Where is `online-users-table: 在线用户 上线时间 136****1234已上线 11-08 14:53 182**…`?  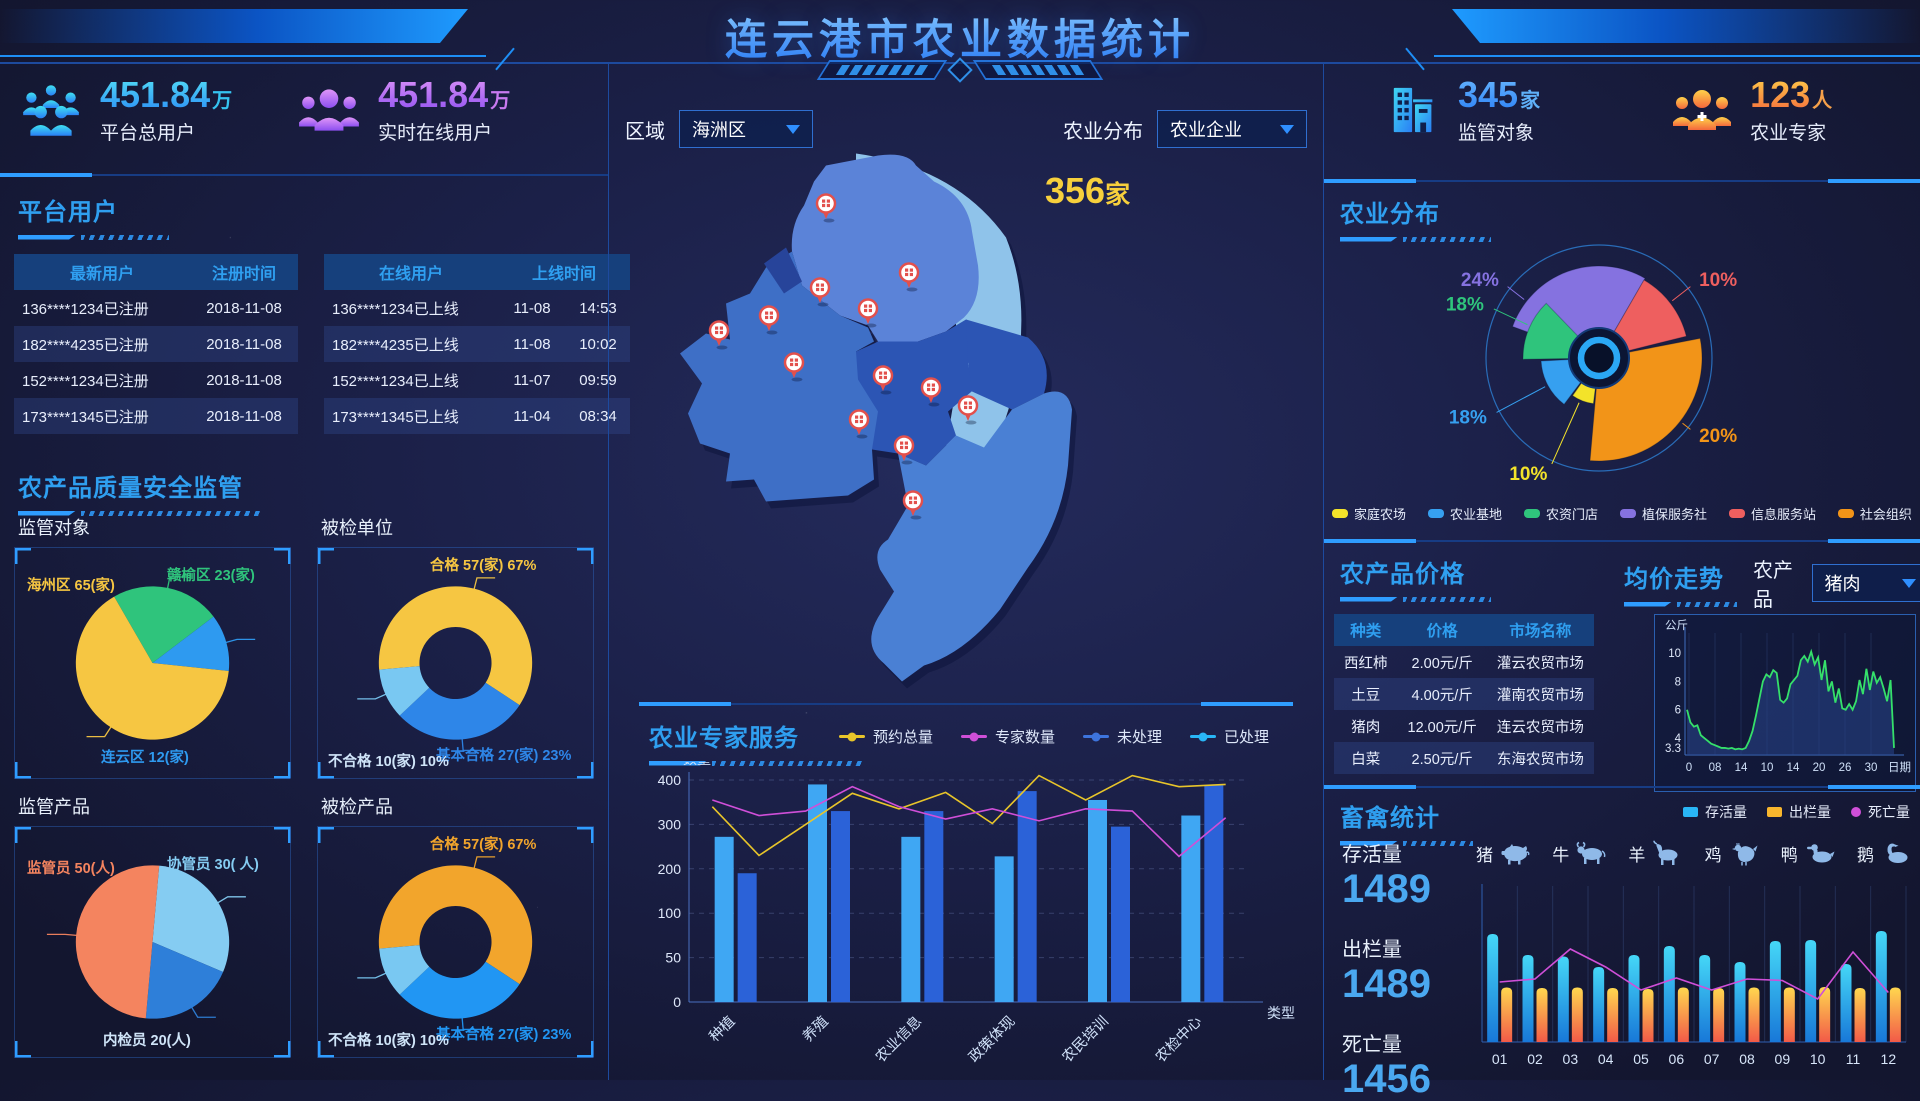 online-users-table: 在线用户 上线时间 136****1234已上线 11-08 14:53 182**… is located at coordinates (477, 344).